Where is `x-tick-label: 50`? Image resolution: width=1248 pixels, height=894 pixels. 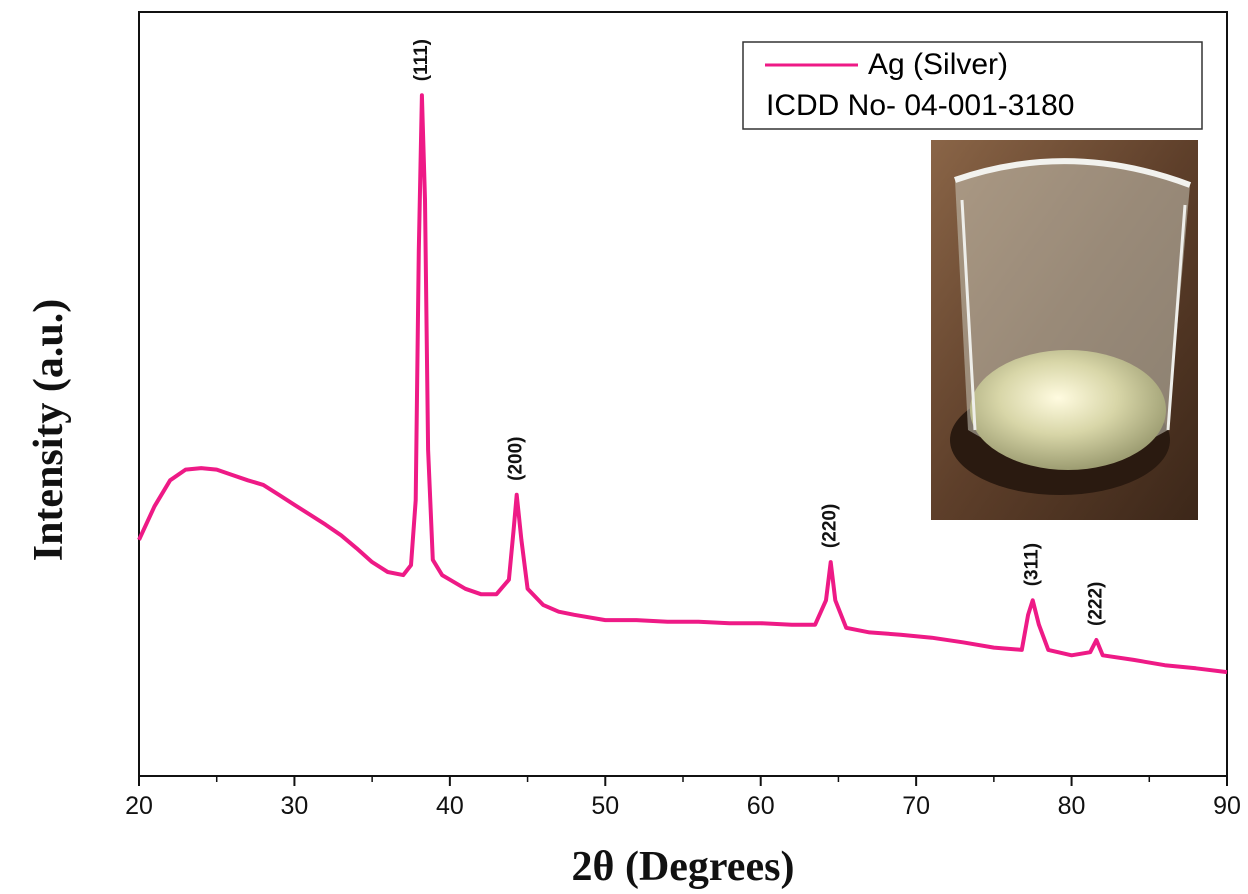 x-tick-label: 50 is located at coordinates (605, 806).